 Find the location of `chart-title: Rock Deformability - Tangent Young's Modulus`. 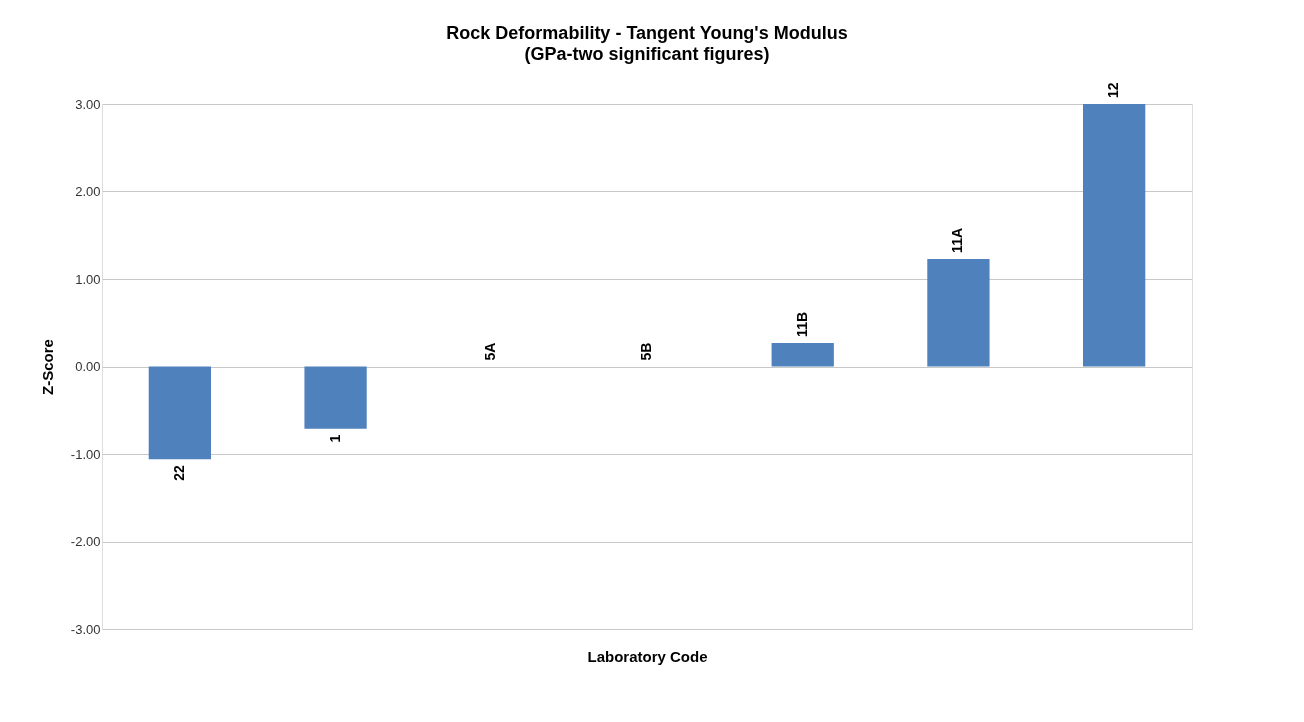

chart-title: Rock Deformability - Tangent Young's Modulus is located at coordinates (647, 33).